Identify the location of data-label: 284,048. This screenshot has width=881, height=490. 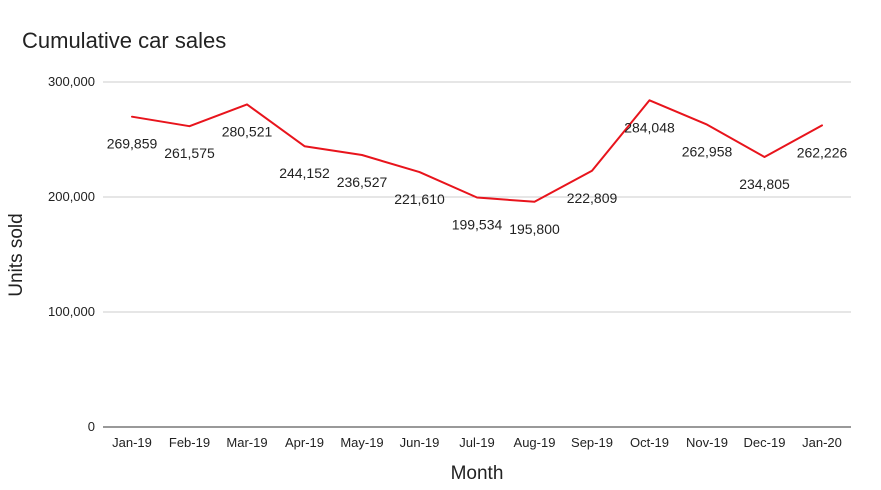
(649, 127).